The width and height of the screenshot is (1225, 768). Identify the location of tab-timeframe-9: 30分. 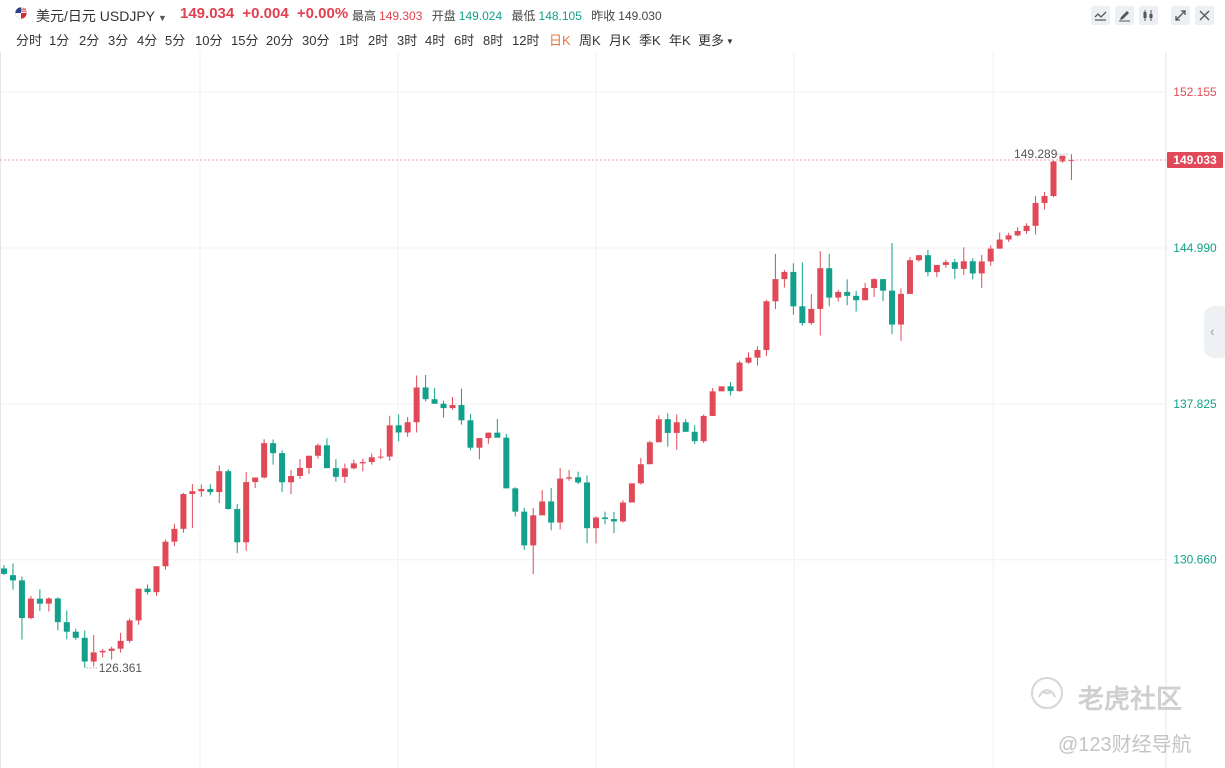
(315, 39).